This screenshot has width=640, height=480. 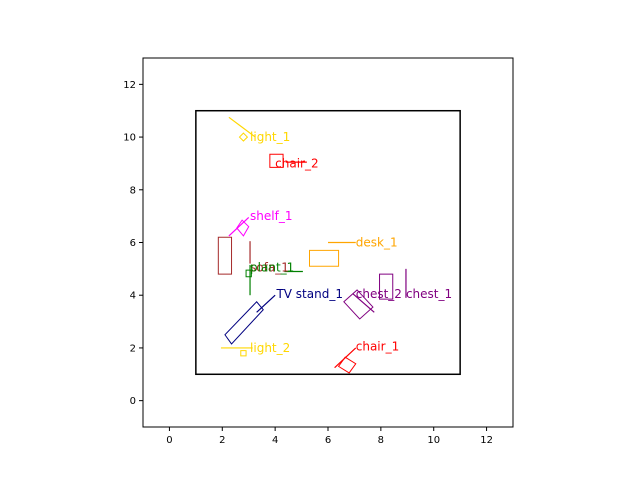 I want to click on chair-2-label: chair_2, so click(x=296, y=163).